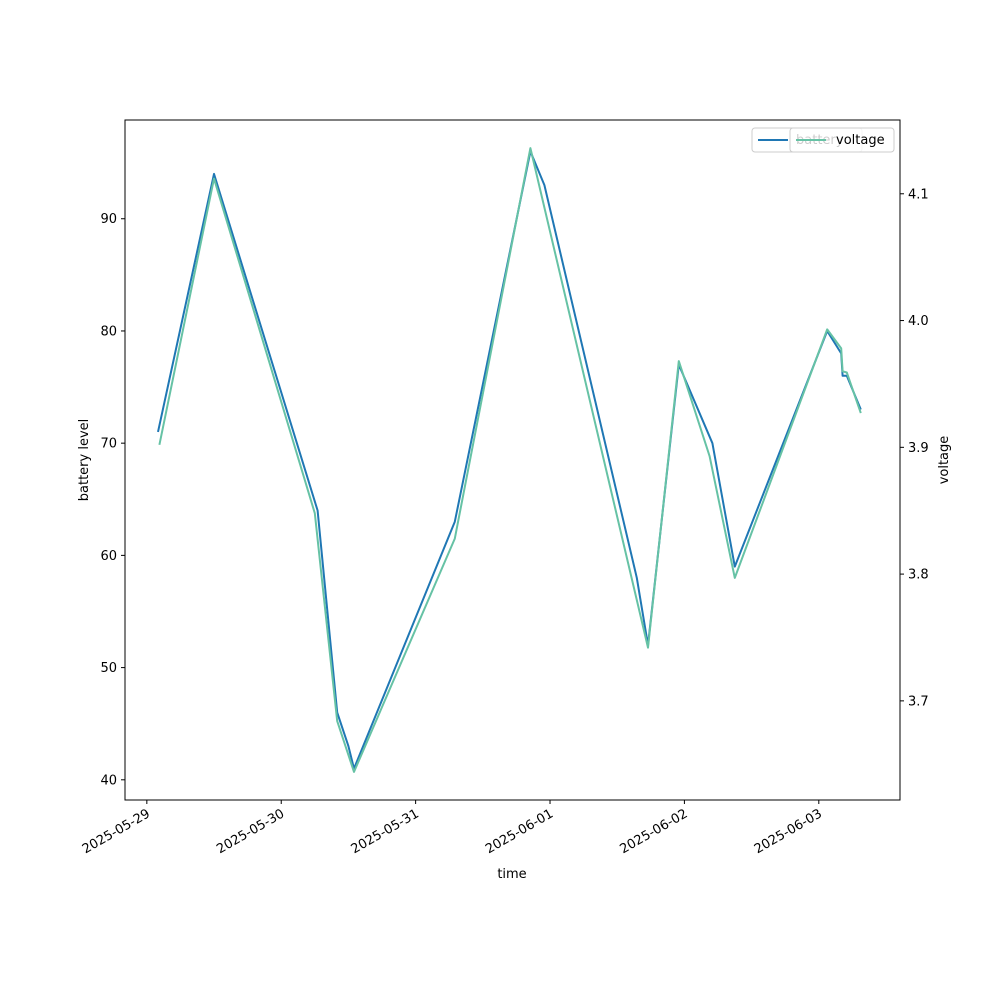 This screenshot has height=1000, width=1000. I want to click on legend-box, so click(842, 140).